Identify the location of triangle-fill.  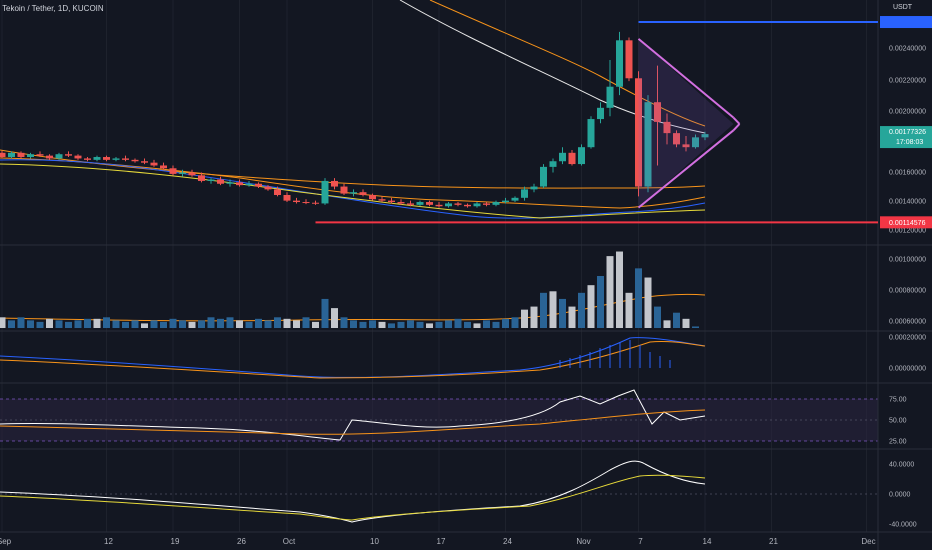
(686, 123).